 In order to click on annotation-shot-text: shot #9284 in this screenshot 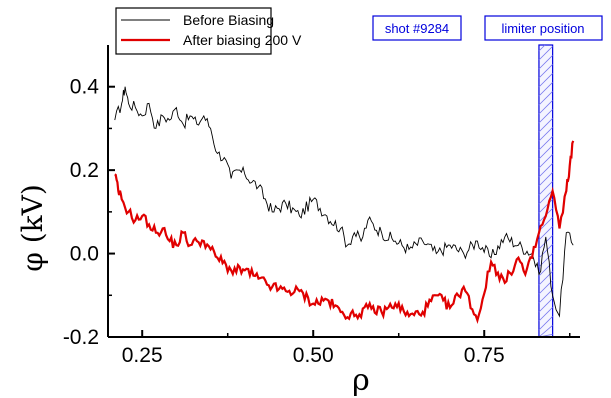, I will do `click(417, 28)`.